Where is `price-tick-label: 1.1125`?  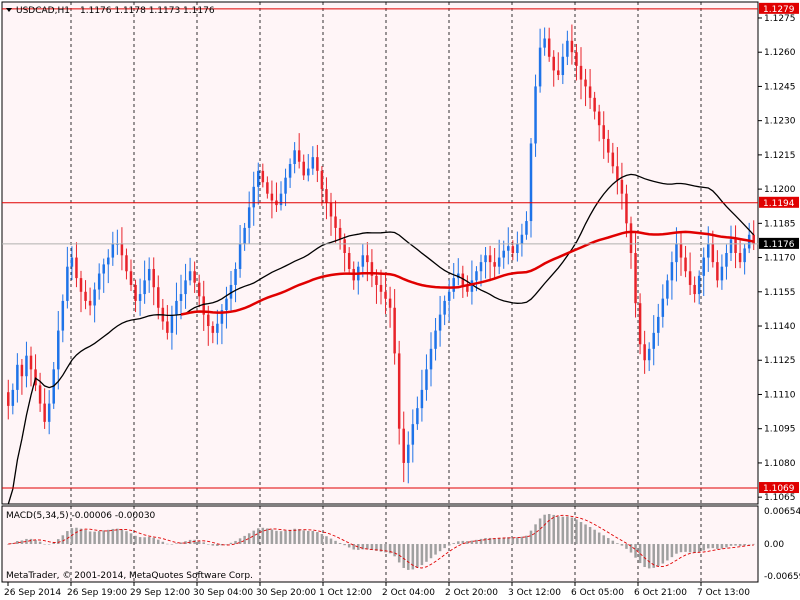
price-tick-label: 1.1125 is located at coordinates (780, 361).